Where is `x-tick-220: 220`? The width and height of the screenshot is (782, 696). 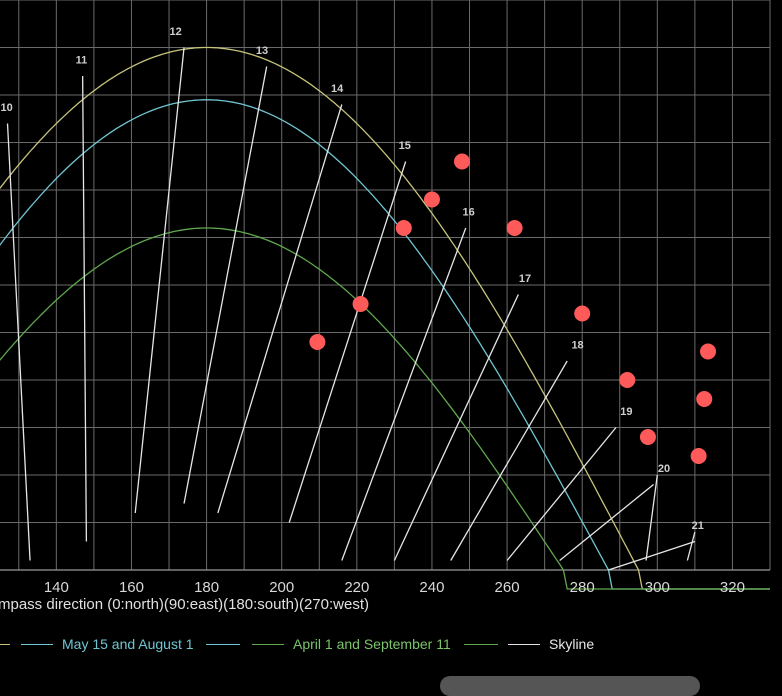
x-tick-220: 220 is located at coordinates (356, 587).